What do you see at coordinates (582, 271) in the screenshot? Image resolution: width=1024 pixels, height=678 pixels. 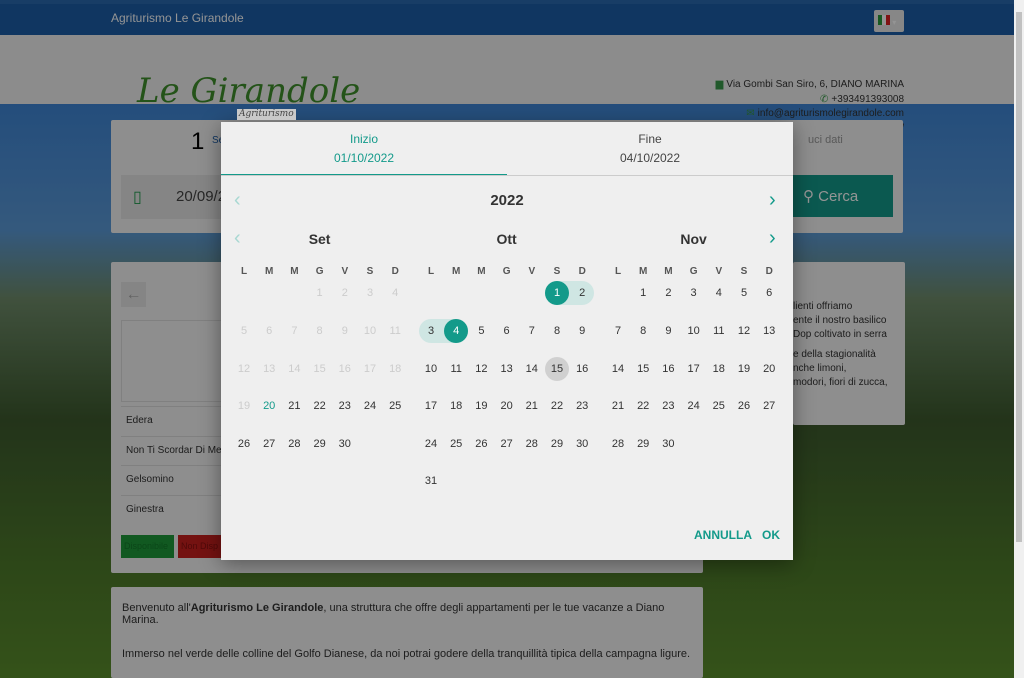 I see `weekday-label: D` at bounding box center [582, 271].